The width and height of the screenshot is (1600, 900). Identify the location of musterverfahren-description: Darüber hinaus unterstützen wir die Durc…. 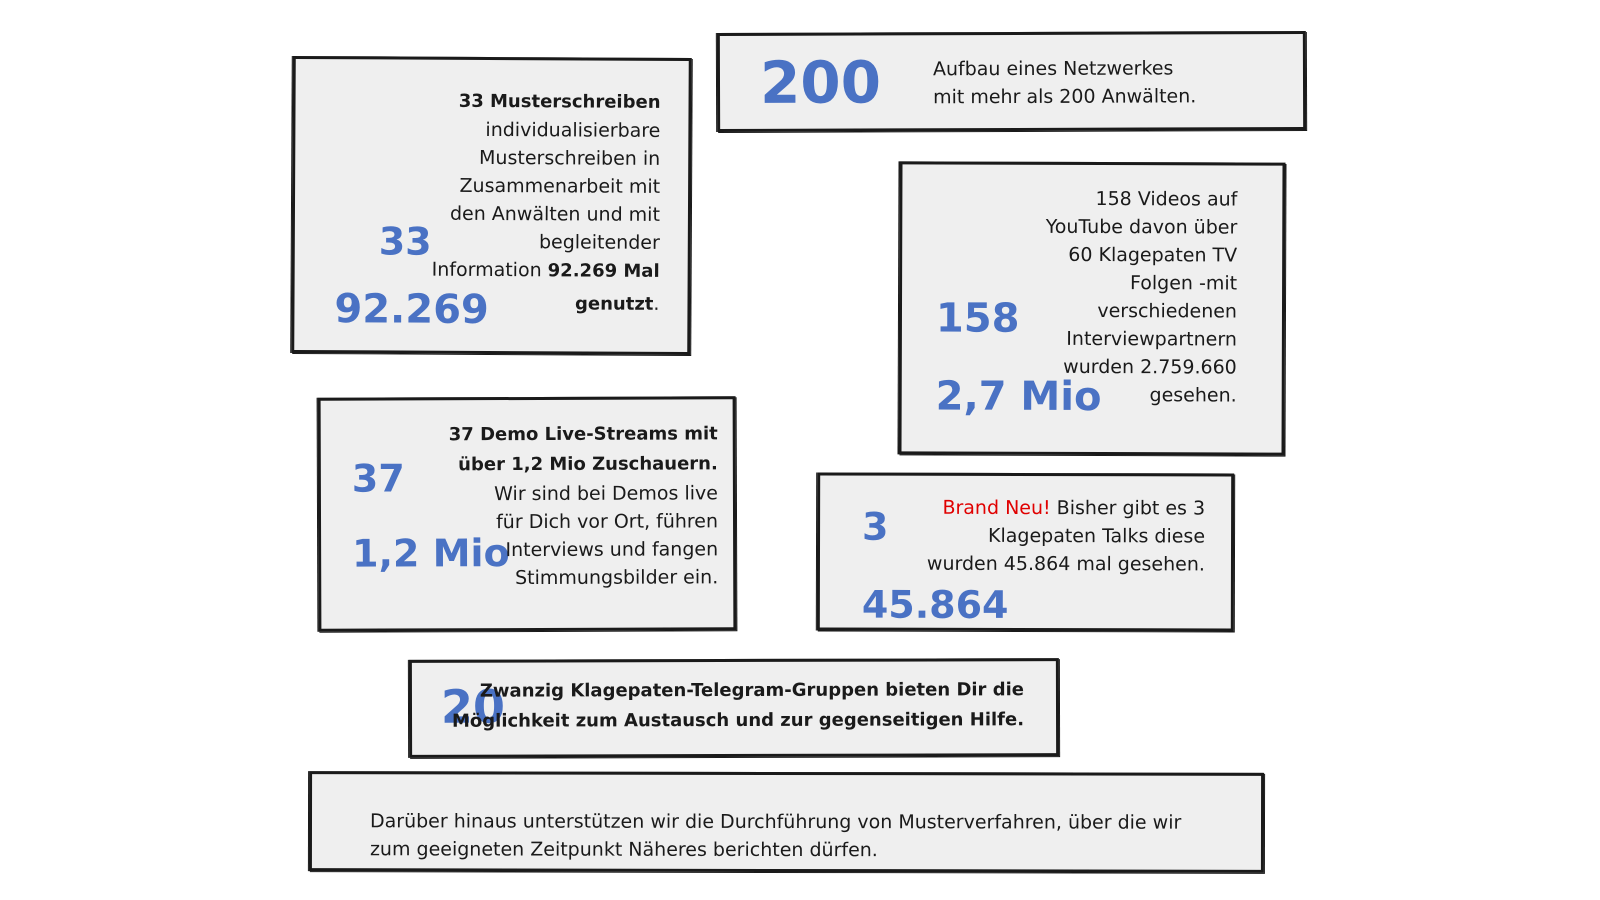
(775, 835).